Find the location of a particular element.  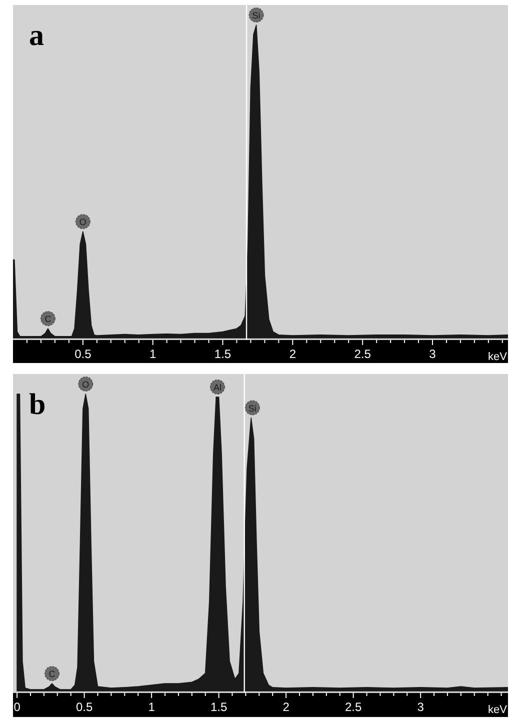

x-tick-label: 0 is located at coordinates (17, 707).